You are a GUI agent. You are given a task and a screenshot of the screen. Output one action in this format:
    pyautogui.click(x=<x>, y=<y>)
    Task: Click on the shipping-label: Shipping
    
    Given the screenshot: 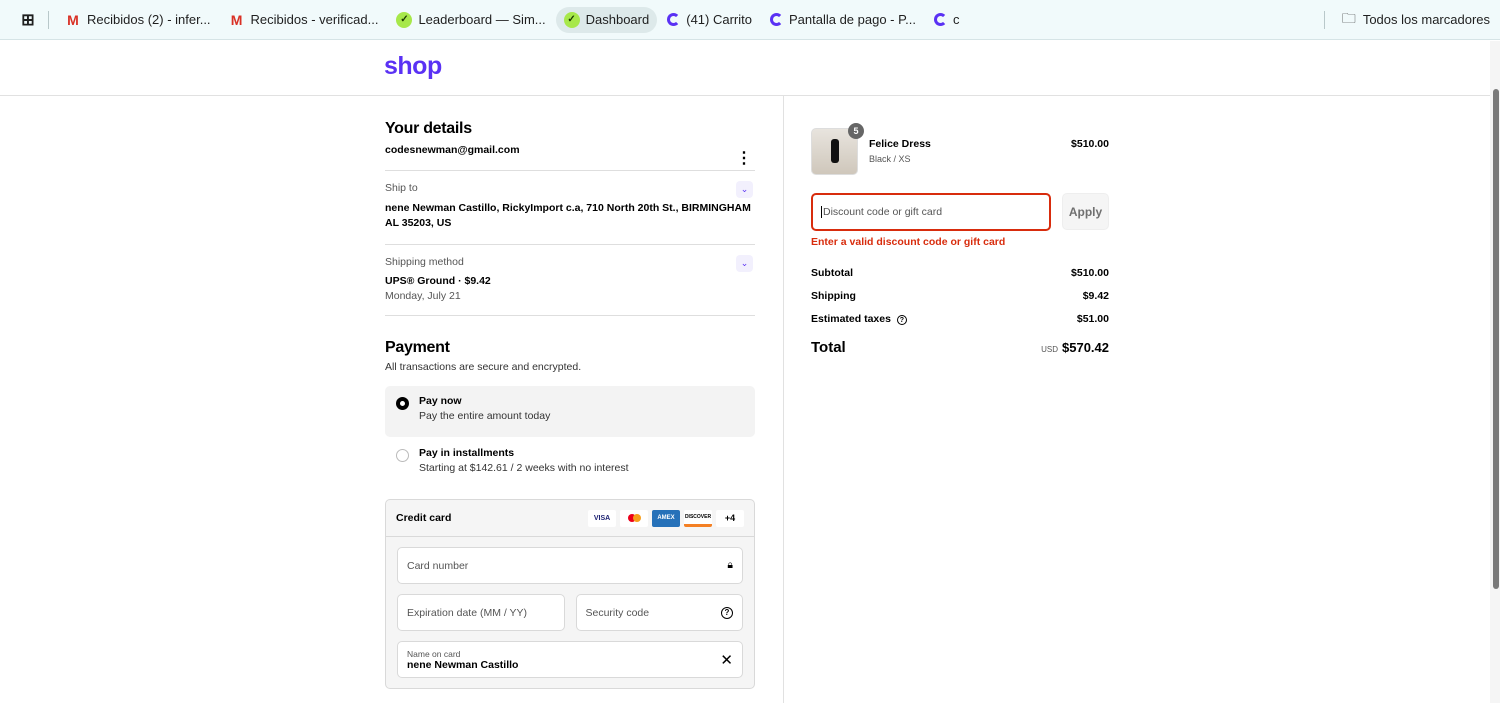 What is the action you would take?
    pyautogui.click(x=833, y=296)
    